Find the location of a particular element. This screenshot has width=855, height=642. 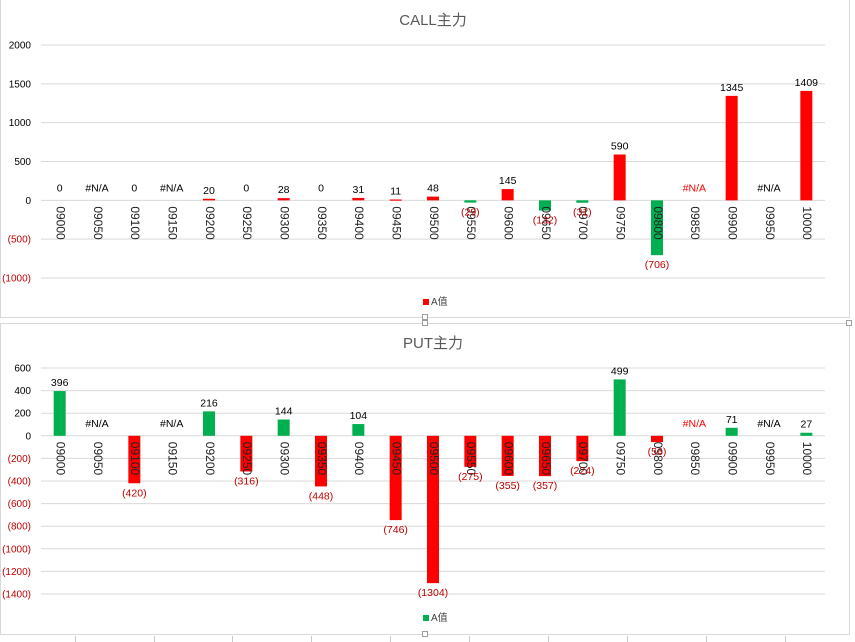

data-label: (1304) is located at coordinates (433, 593).